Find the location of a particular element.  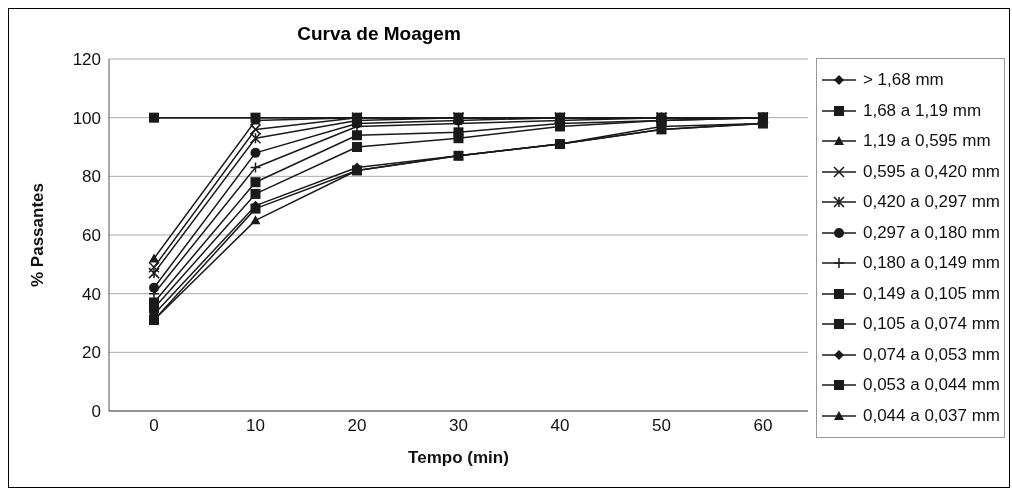

legend-label: > 1,68 mm is located at coordinates (903, 80).